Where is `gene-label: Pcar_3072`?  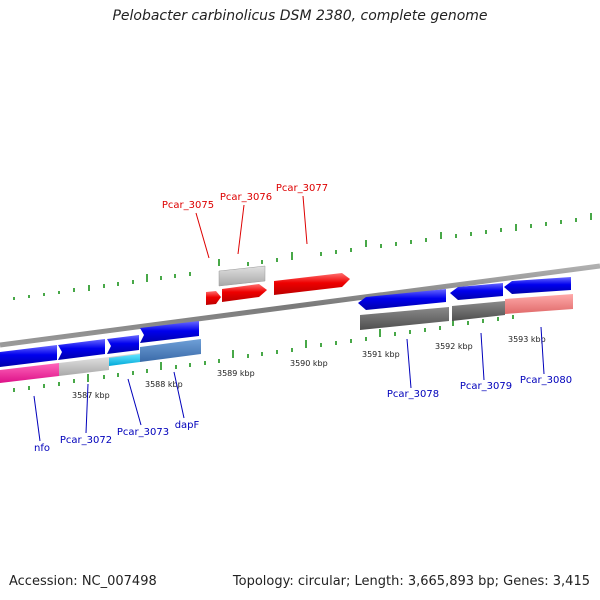 gene-label: Pcar_3072 is located at coordinates (86, 440).